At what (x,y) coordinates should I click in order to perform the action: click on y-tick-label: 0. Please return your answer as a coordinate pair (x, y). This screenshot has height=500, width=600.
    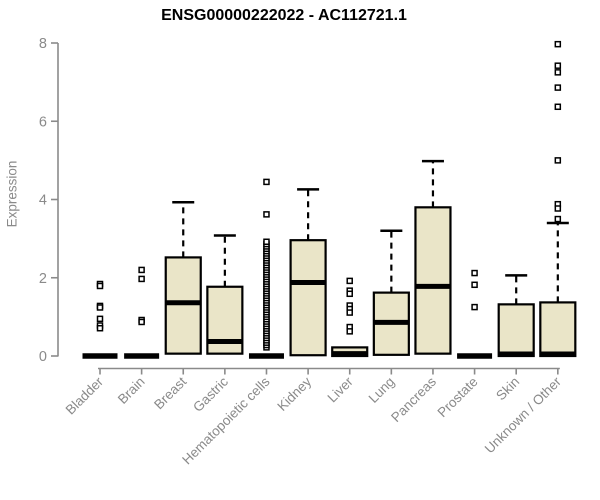
    Looking at the image, I should click on (43, 357).